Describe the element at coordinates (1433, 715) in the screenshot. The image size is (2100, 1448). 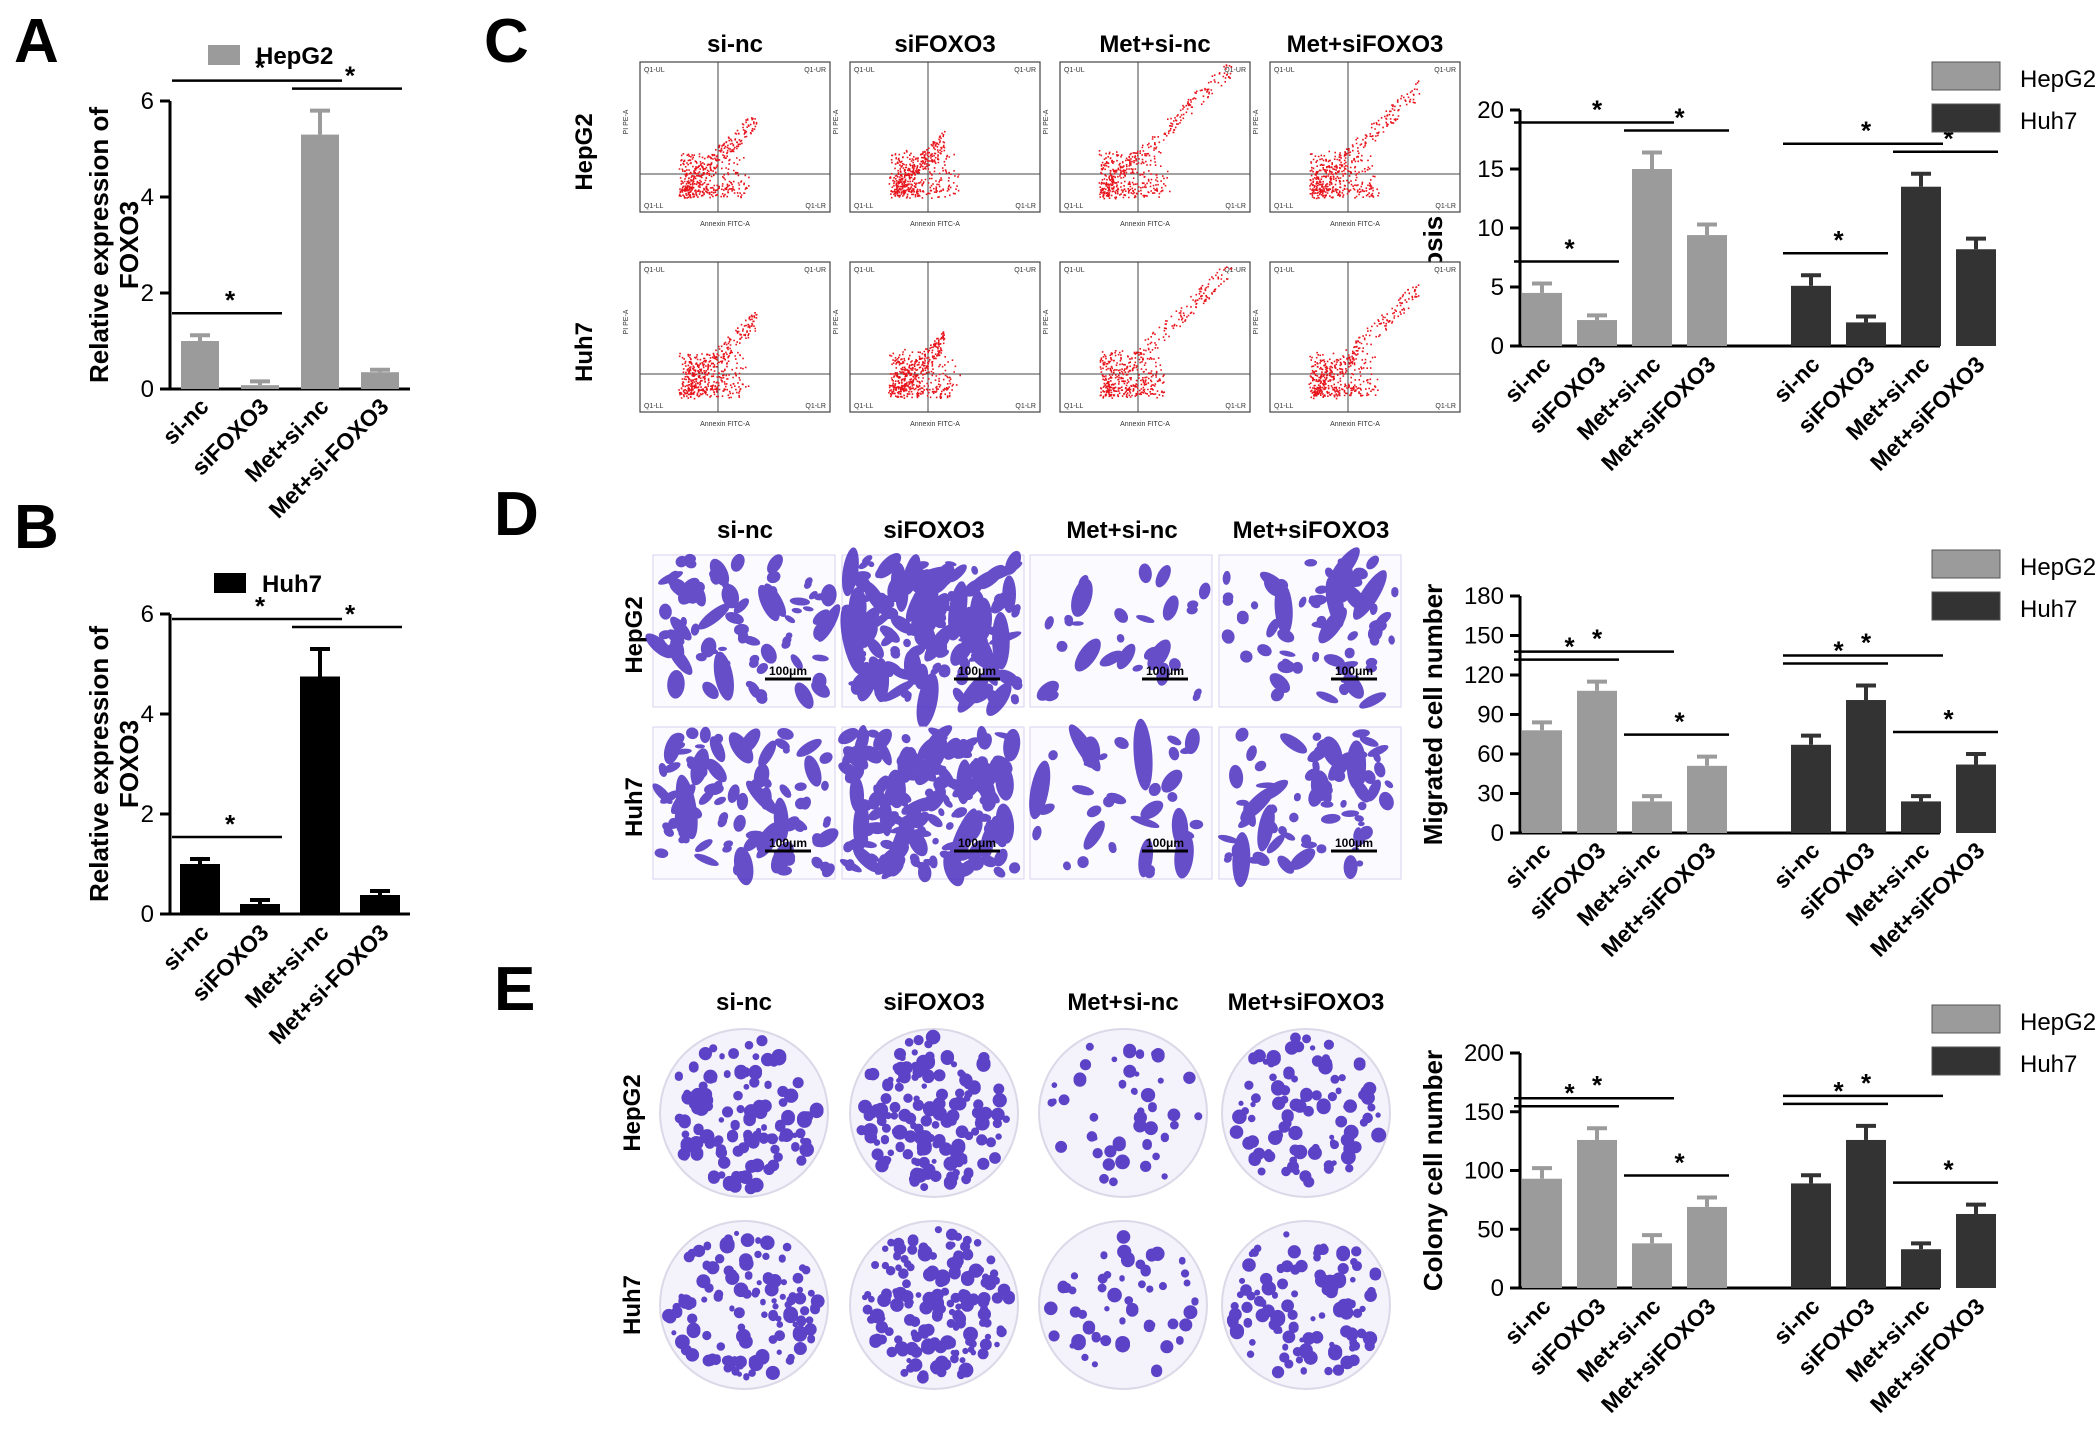
I see `y-axis-label: Migrated cell number` at that location.